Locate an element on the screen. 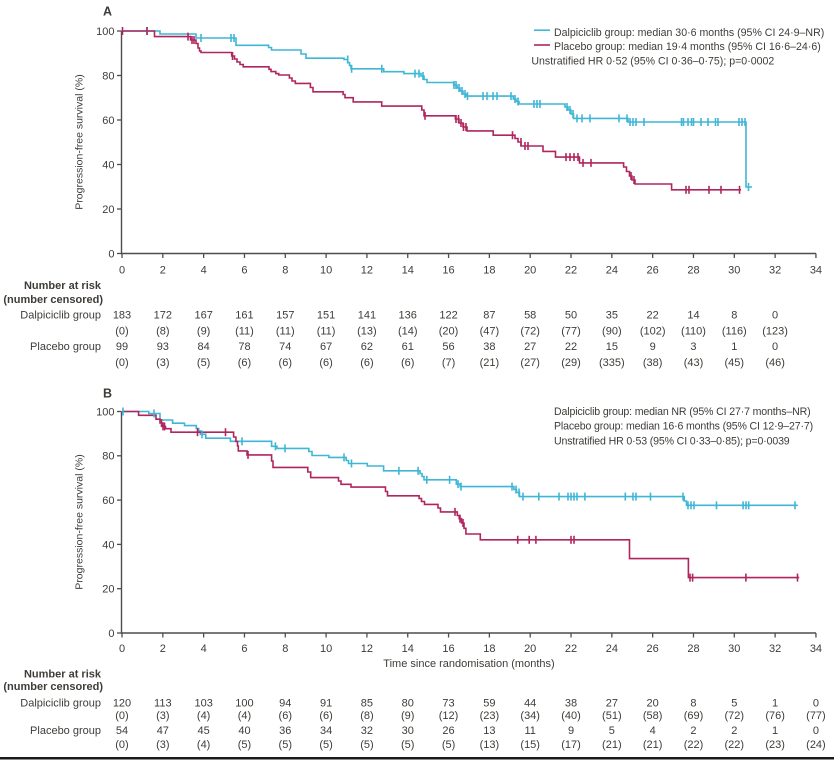 The height and width of the screenshot is (762, 834). svg-text: (77) is located at coordinates (816, 716).